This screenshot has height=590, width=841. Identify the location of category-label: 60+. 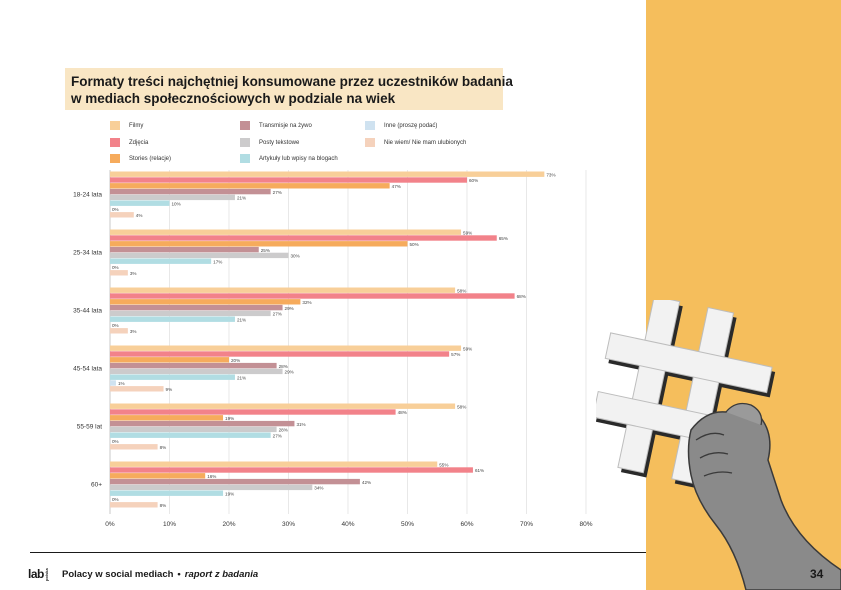
(96, 485).